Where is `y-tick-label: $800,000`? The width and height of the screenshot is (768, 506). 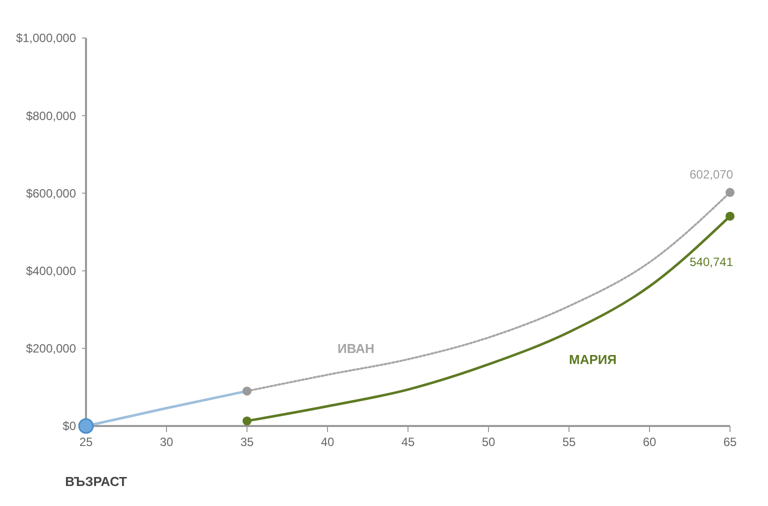
y-tick-label: $800,000 is located at coordinates (51, 115).